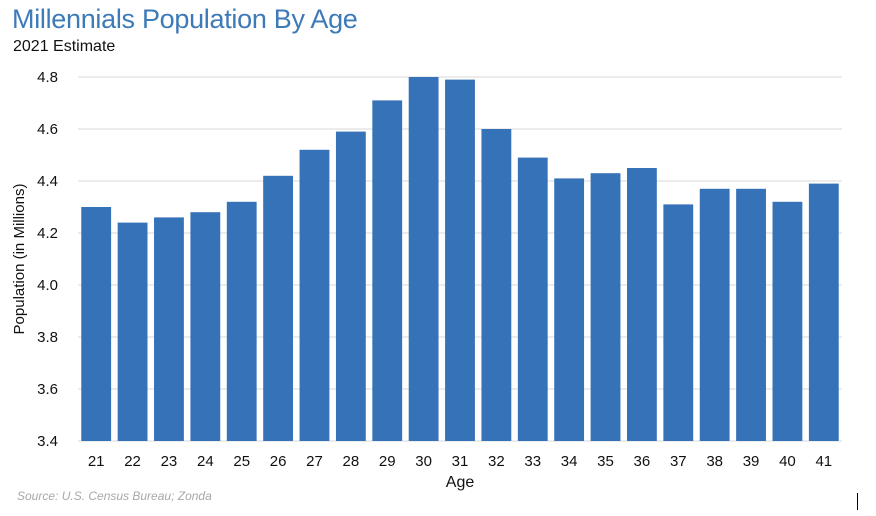 The width and height of the screenshot is (876, 516). I want to click on x-tick-label: 37, so click(678, 461).